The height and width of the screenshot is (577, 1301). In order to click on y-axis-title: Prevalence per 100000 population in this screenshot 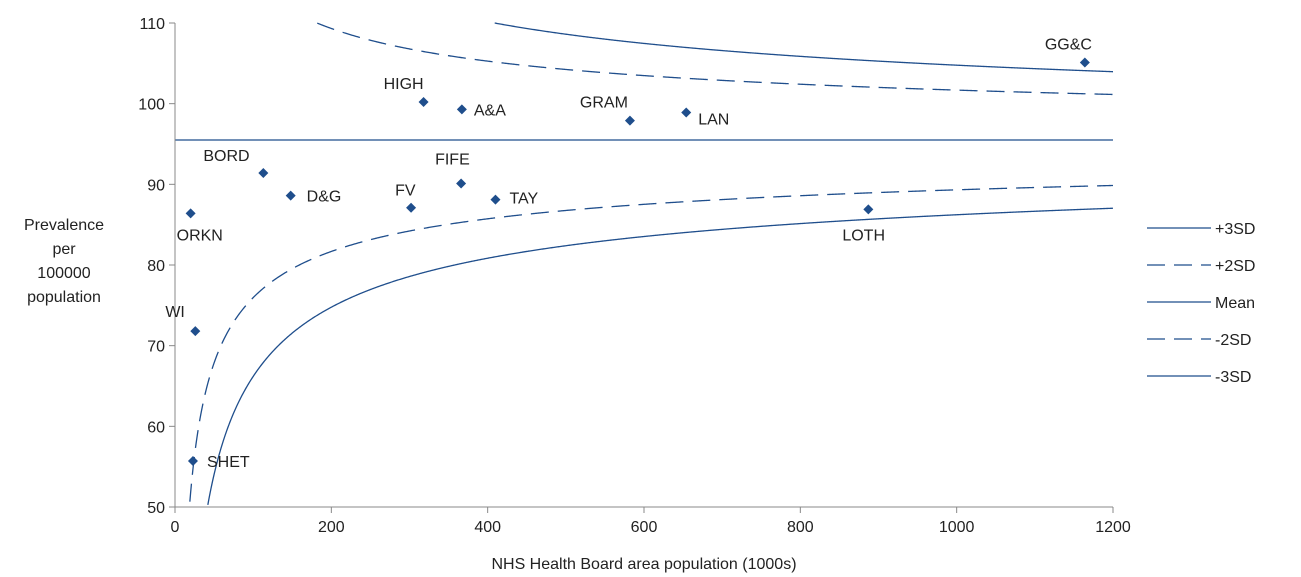, I will do `click(64, 261)`.